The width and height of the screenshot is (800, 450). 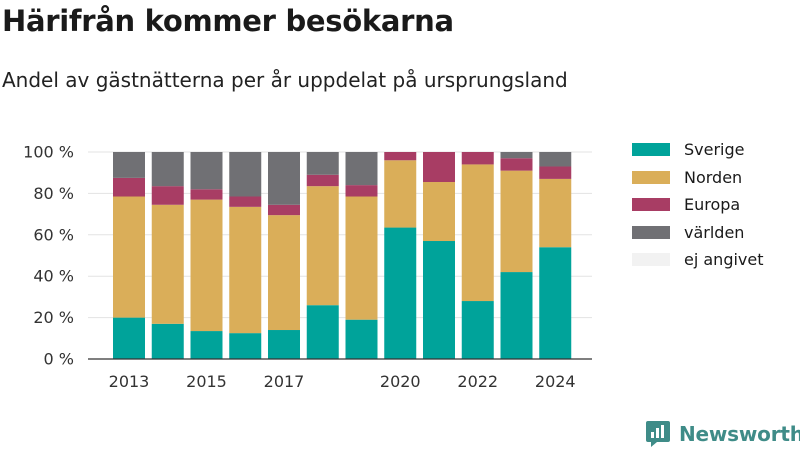 I want to click on newsworthy-logo: Newsworthy, so click(x=722, y=434).